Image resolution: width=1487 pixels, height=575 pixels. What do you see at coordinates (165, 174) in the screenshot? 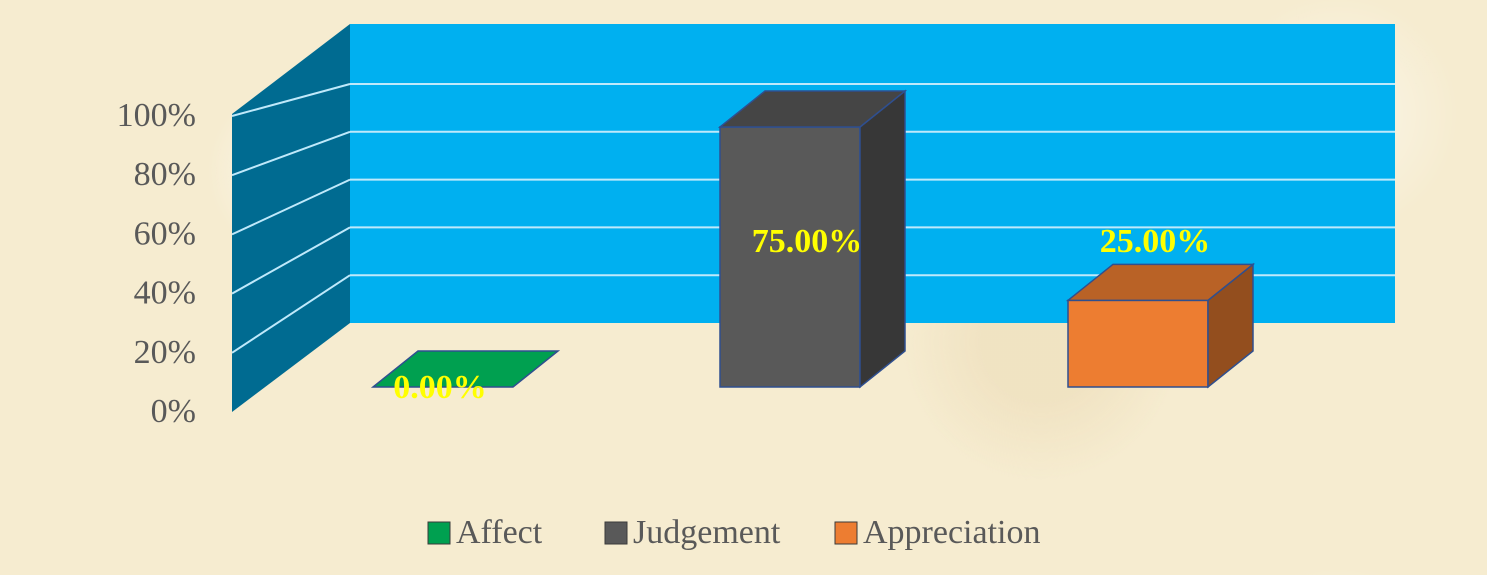
I see `y-tick-label: 80%` at bounding box center [165, 174].